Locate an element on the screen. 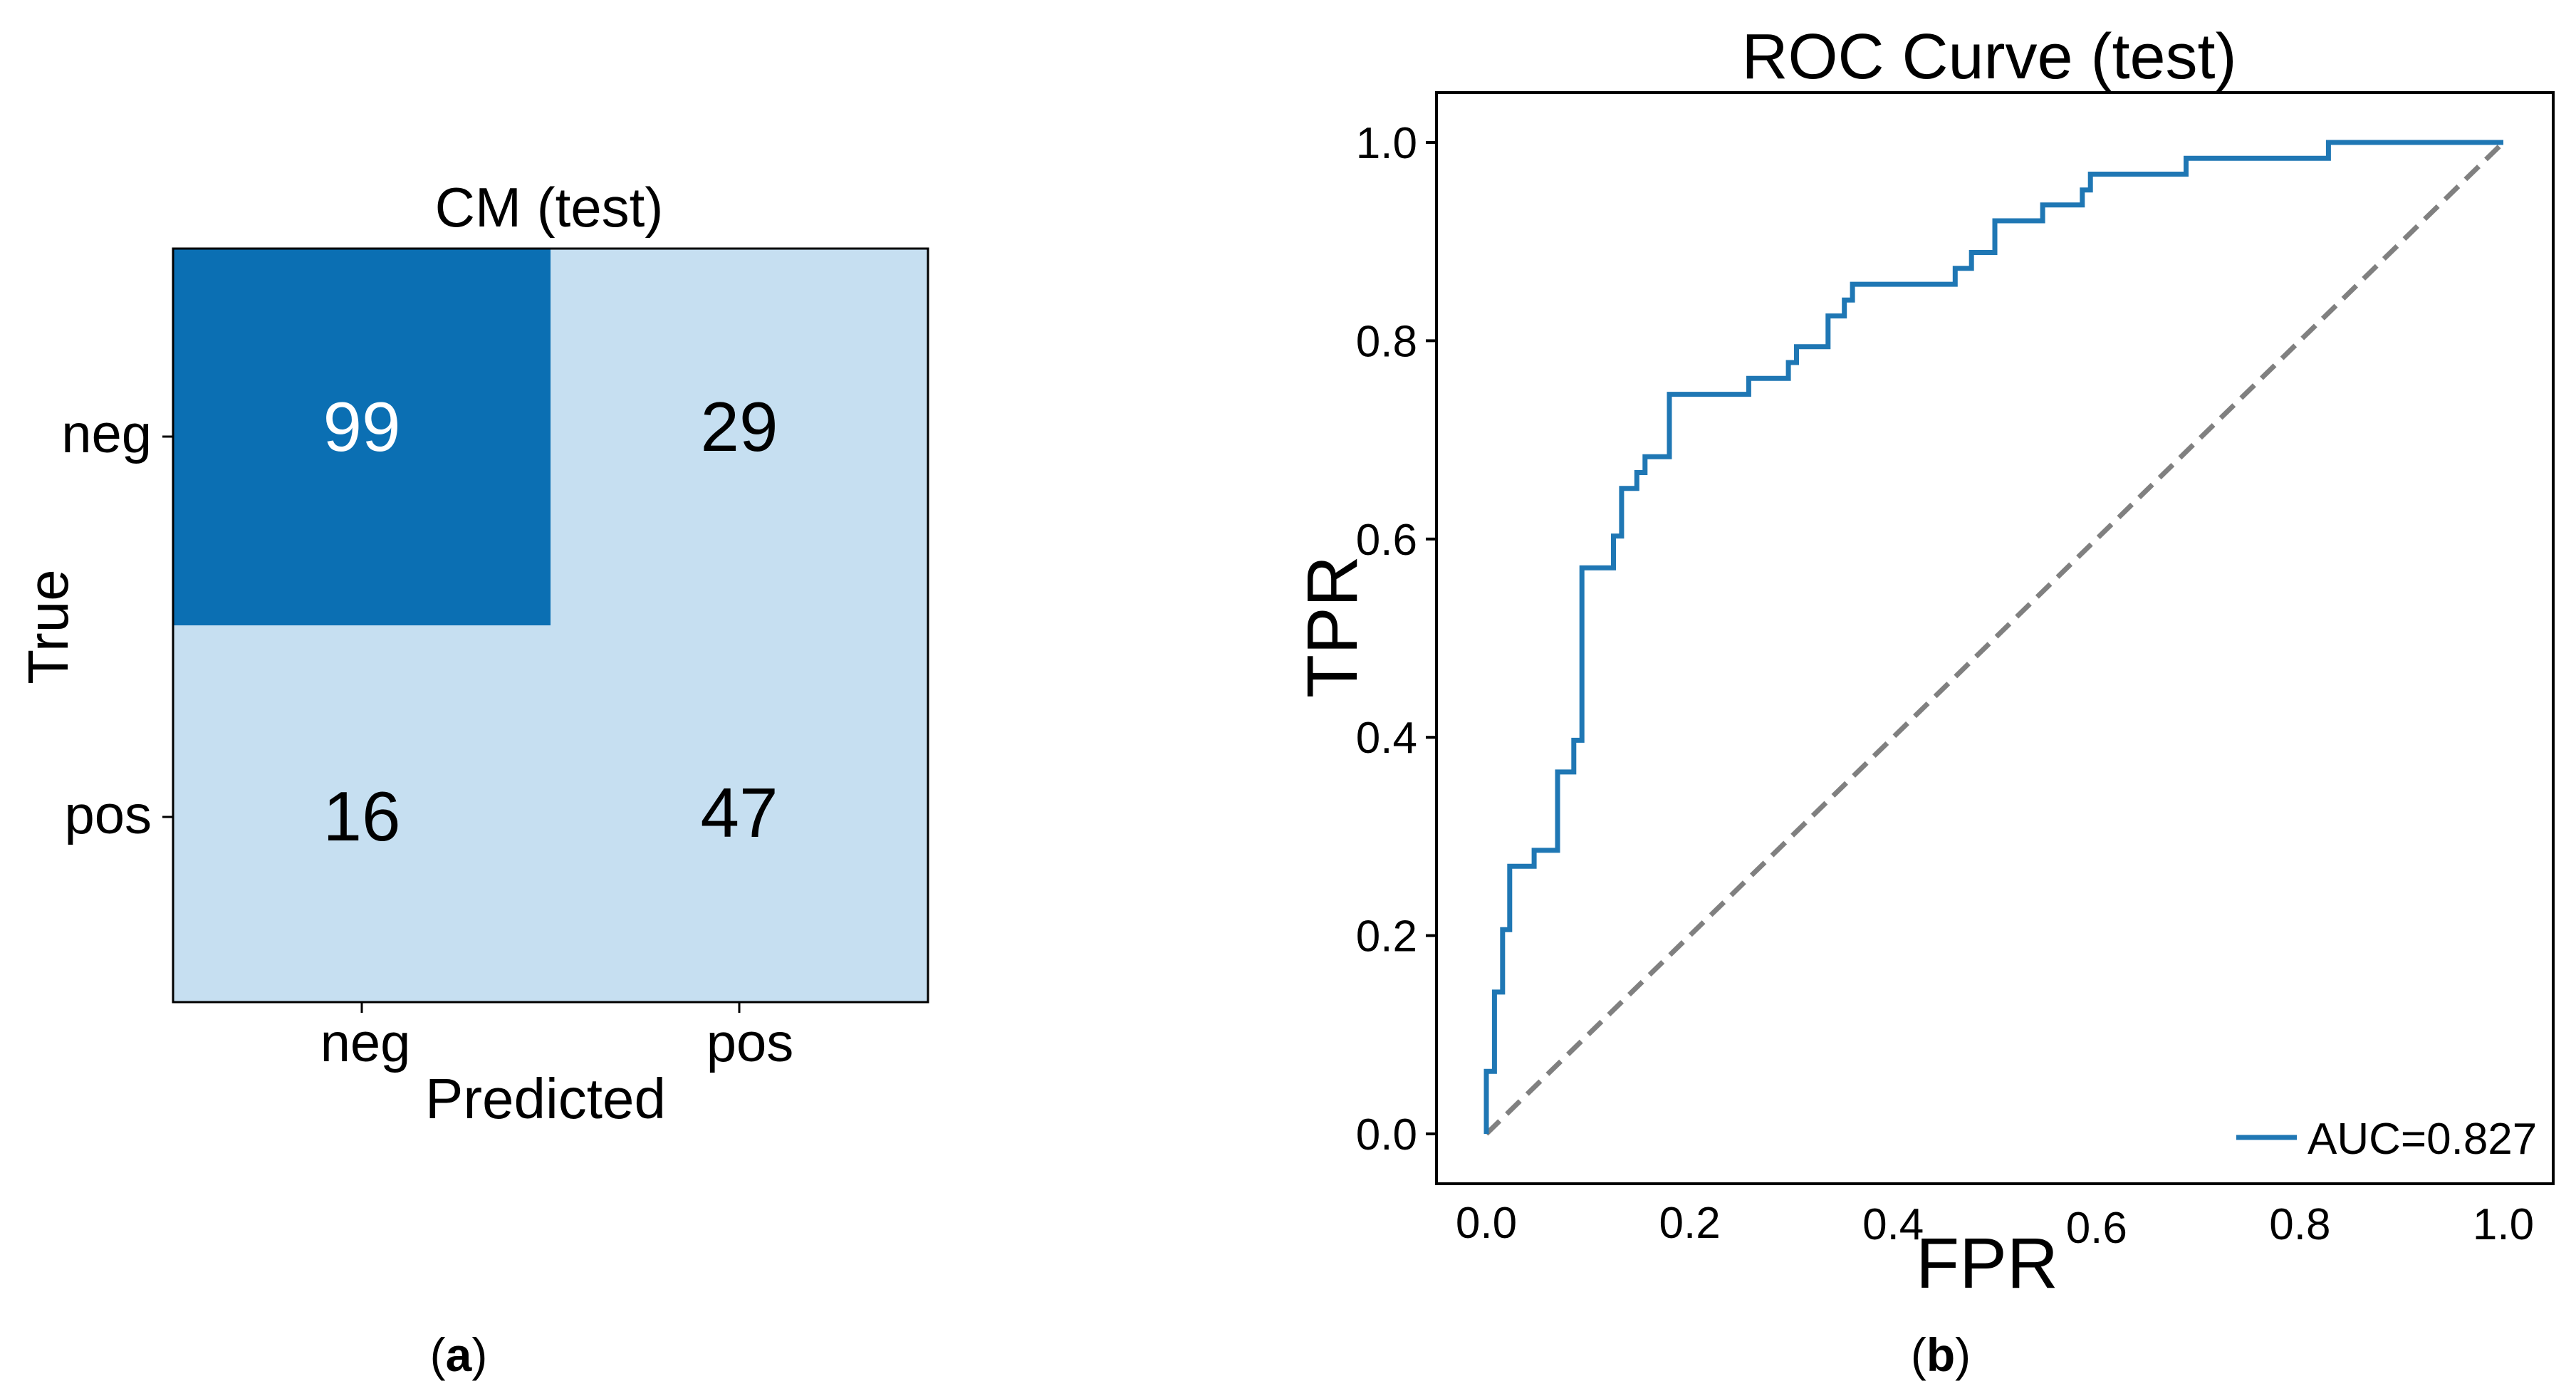 The image size is (2576, 1391). cm-y-tick-label-pos: pos is located at coordinates (108, 815).